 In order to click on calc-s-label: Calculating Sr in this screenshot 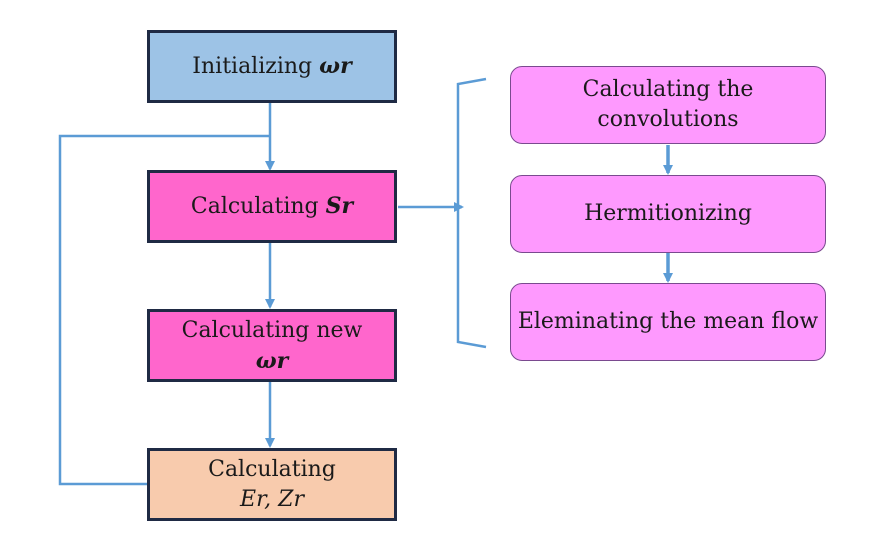, I will do `click(272, 206)`.